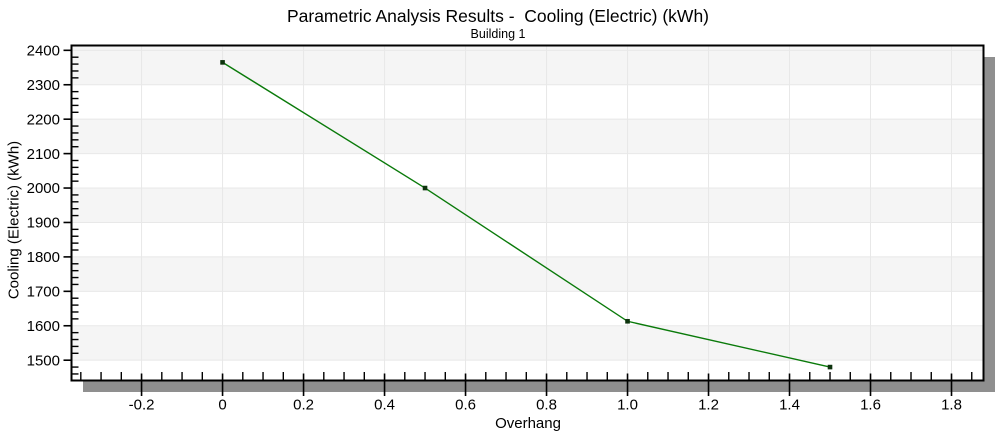 This screenshot has width=996, height=432. What do you see at coordinates (43, 154) in the screenshot?
I see `y-tick-label: 2100` at bounding box center [43, 154].